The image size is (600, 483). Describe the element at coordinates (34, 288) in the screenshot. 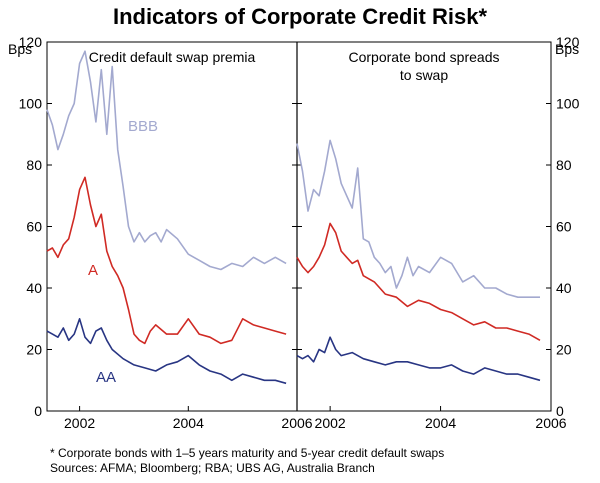

I see `y-tick-label-left: 40` at that location.